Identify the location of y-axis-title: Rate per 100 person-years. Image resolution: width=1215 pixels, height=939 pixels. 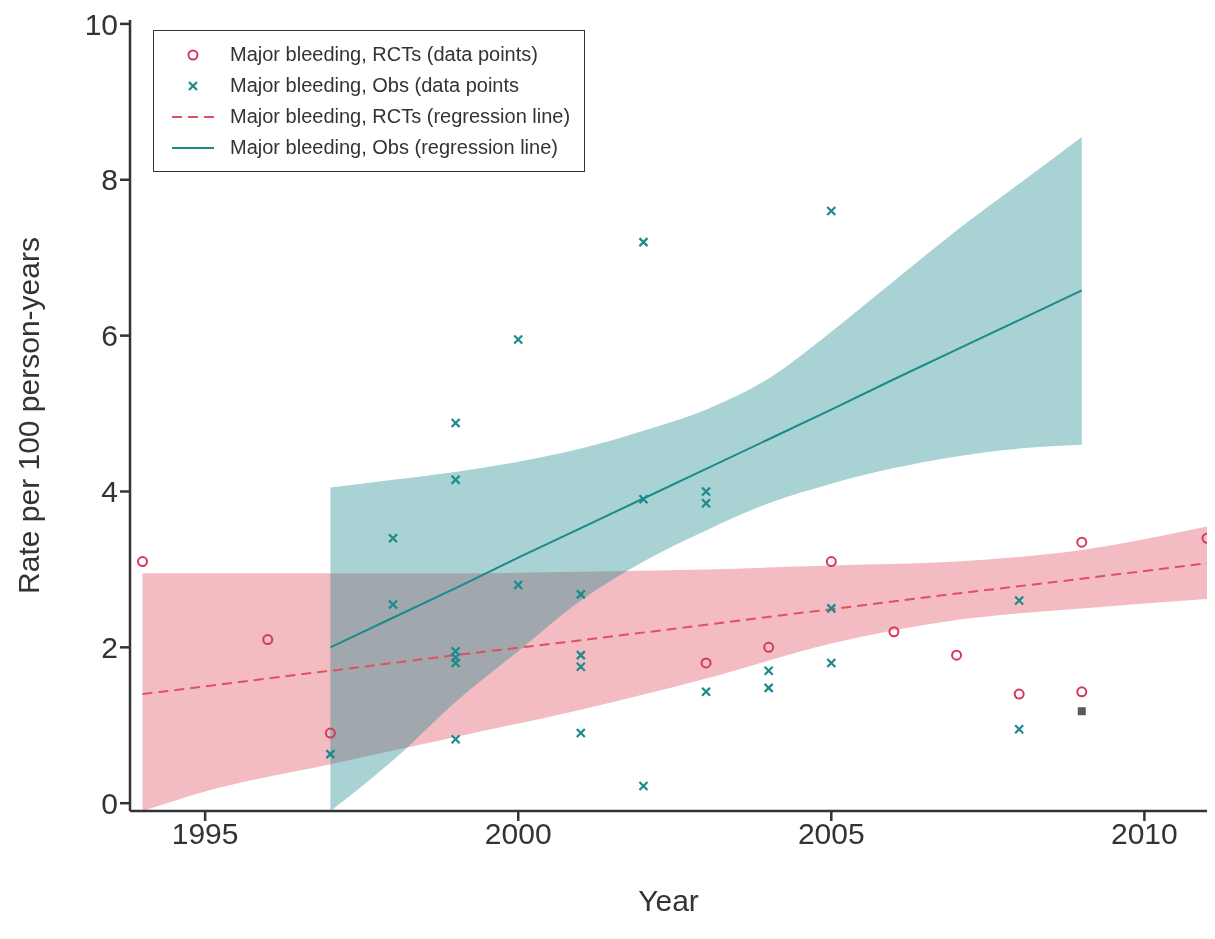
(28, 415).